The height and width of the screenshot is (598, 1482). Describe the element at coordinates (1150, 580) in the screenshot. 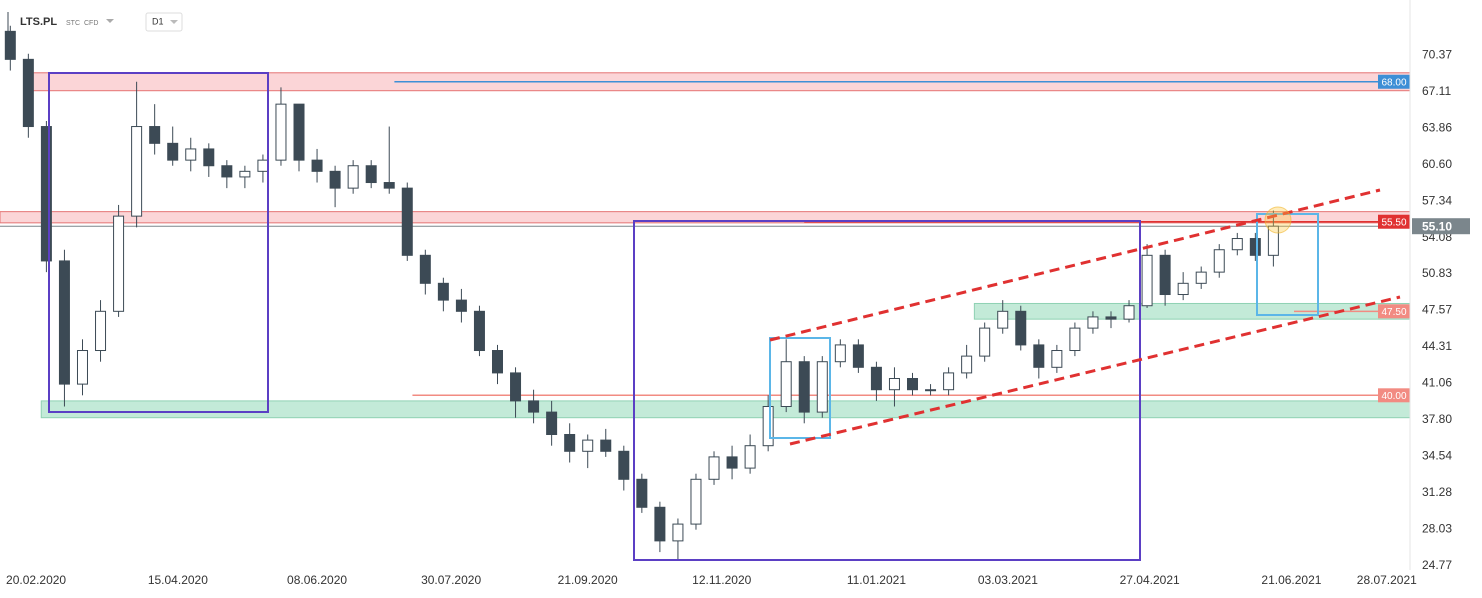

I see `x-tick-label: 27.04.2021` at that location.